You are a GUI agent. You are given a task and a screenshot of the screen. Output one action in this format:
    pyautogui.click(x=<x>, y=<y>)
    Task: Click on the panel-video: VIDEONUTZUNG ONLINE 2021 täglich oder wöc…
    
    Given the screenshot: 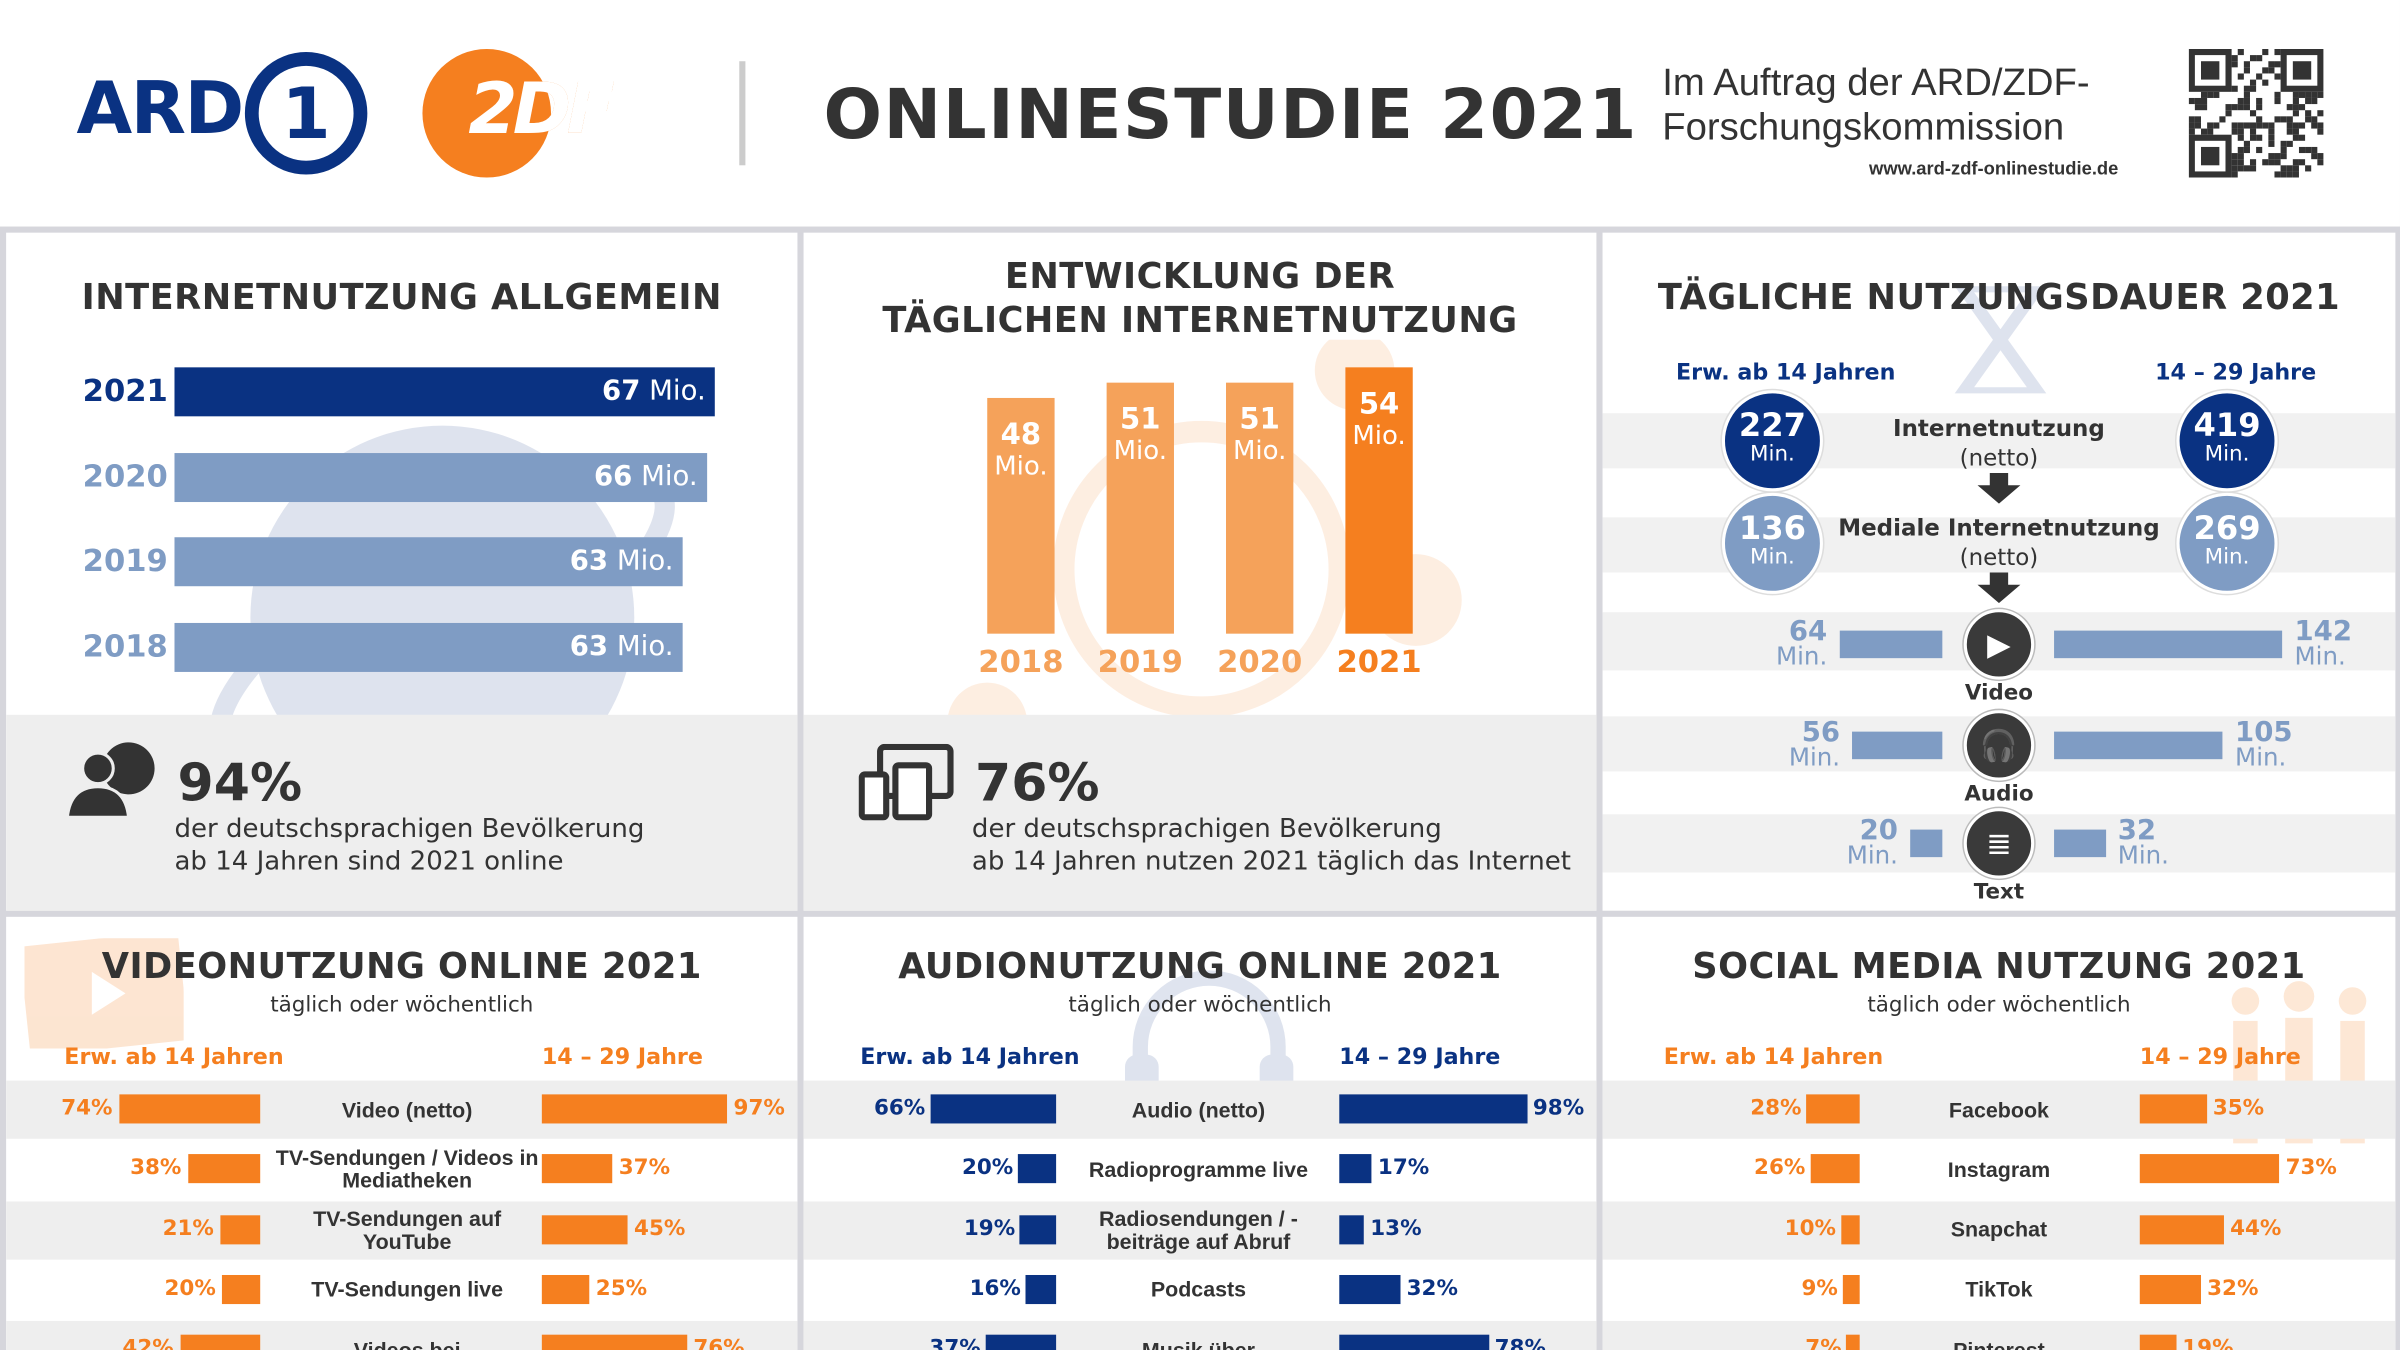 What is the action you would take?
    pyautogui.click(x=402, y=1133)
    